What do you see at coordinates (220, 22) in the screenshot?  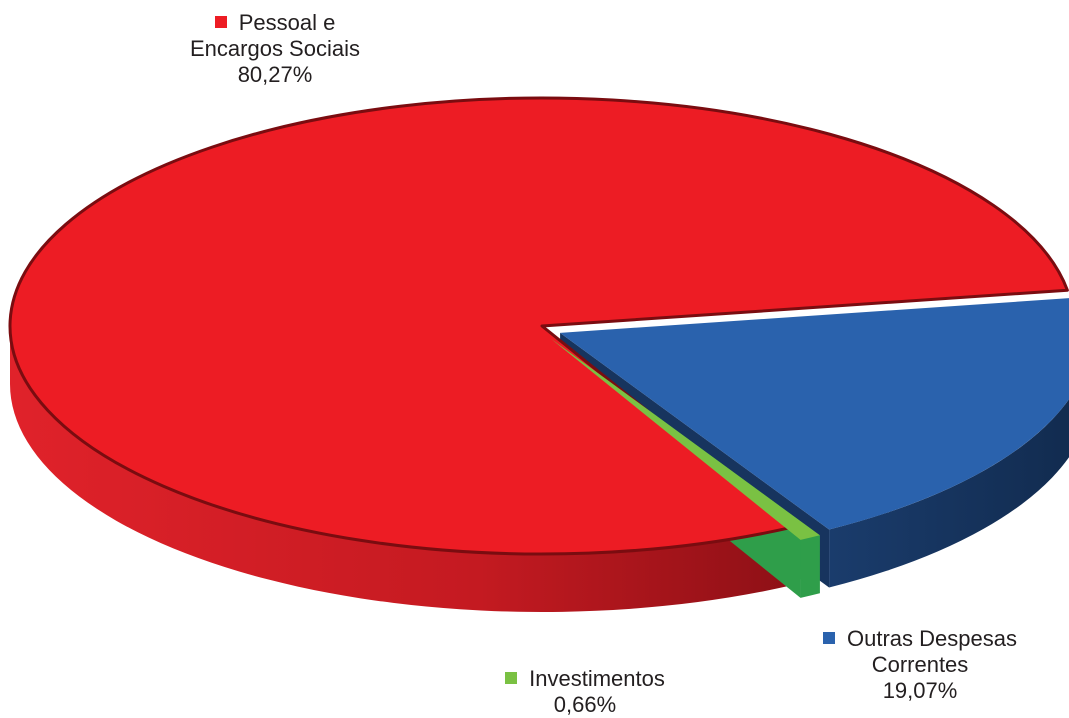 I see `legend-swatch-pessoal` at bounding box center [220, 22].